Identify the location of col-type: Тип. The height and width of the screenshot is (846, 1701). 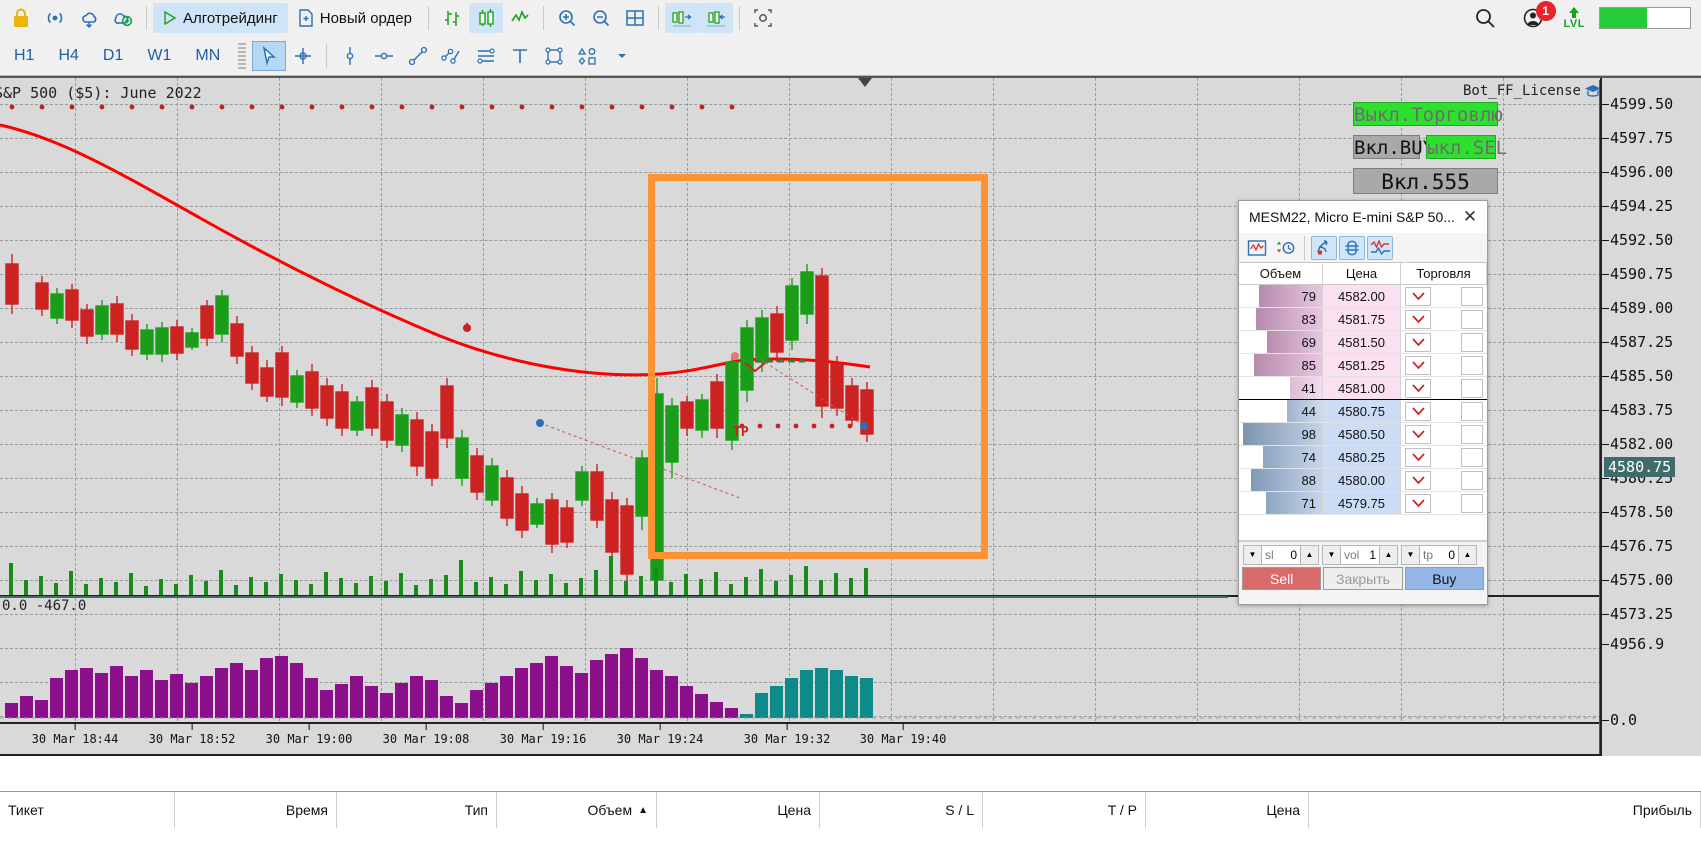
(417, 810).